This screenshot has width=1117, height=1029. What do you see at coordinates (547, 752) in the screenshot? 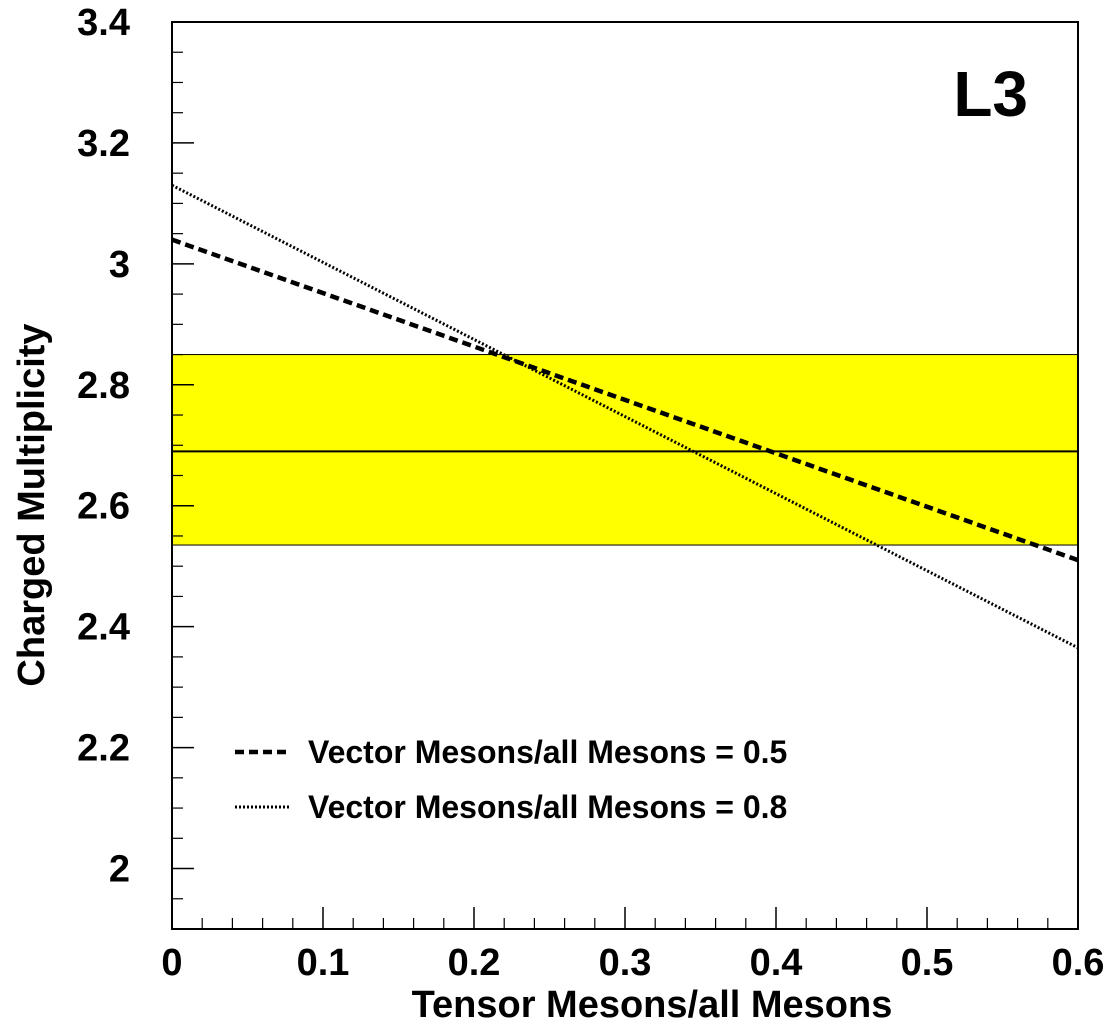
I see `legend-label-1: Vector Mesons/all Mesons = 0.5` at bounding box center [547, 752].